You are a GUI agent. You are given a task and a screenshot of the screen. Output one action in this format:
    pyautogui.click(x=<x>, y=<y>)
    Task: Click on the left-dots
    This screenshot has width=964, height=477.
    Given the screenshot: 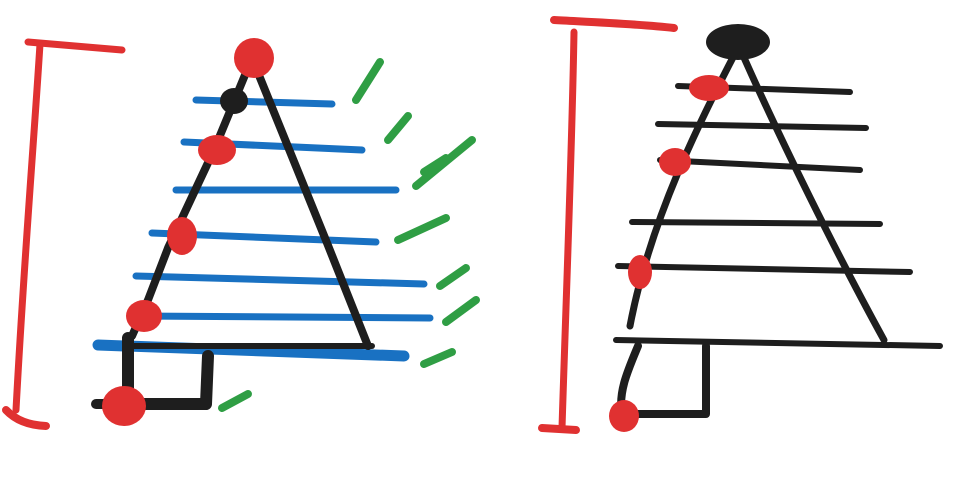 What is the action you would take?
    pyautogui.click(x=188, y=232)
    